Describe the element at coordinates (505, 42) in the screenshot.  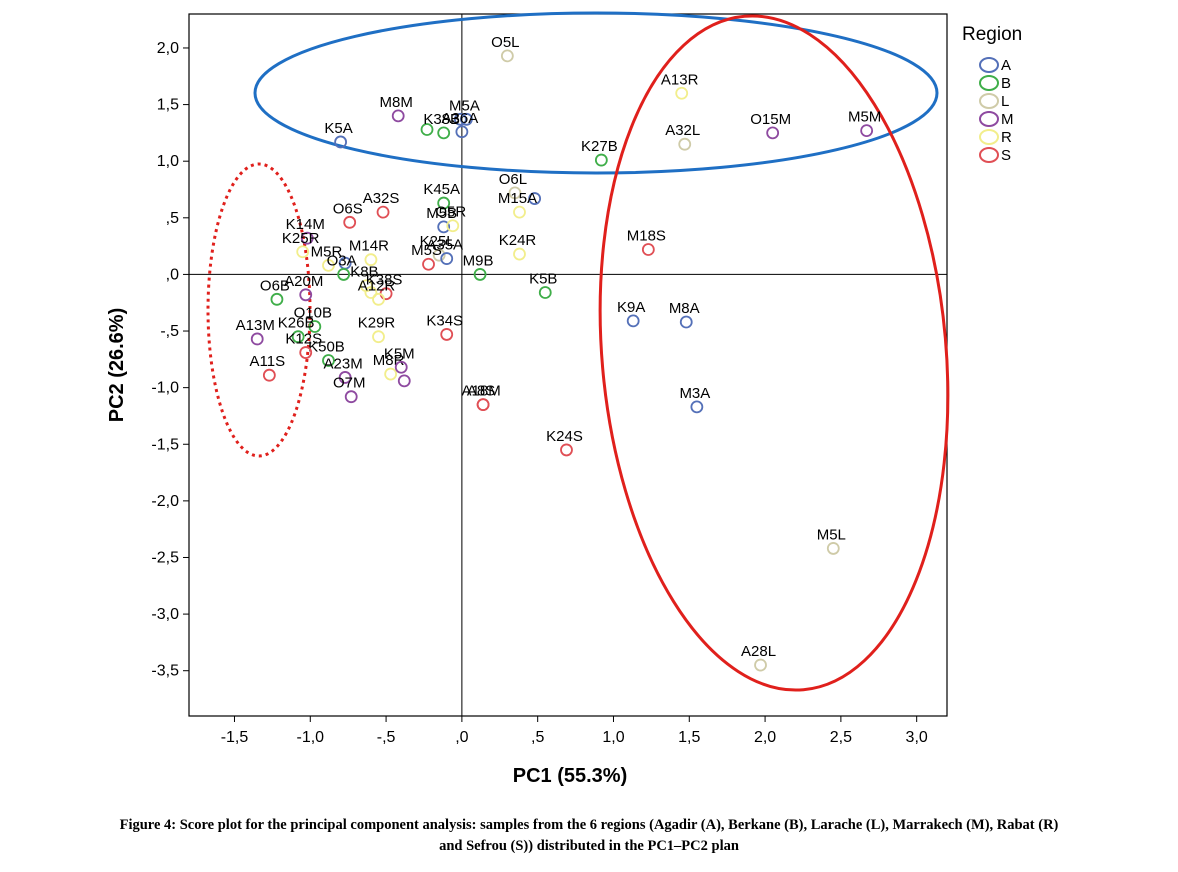
I see `point-label: O5L` at that location.